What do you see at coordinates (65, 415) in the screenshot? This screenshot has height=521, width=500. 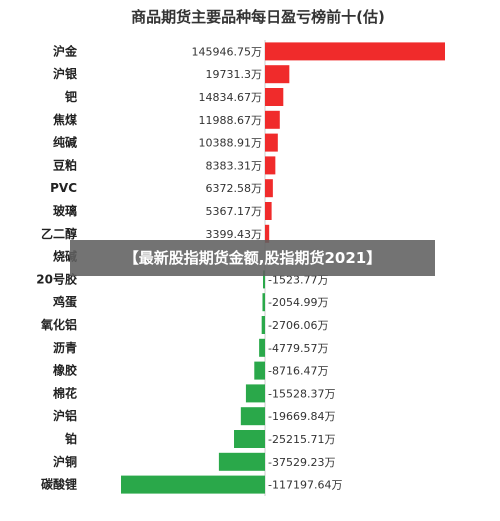 I see `category-label: 沪铝` at bounding box center [65, 415].